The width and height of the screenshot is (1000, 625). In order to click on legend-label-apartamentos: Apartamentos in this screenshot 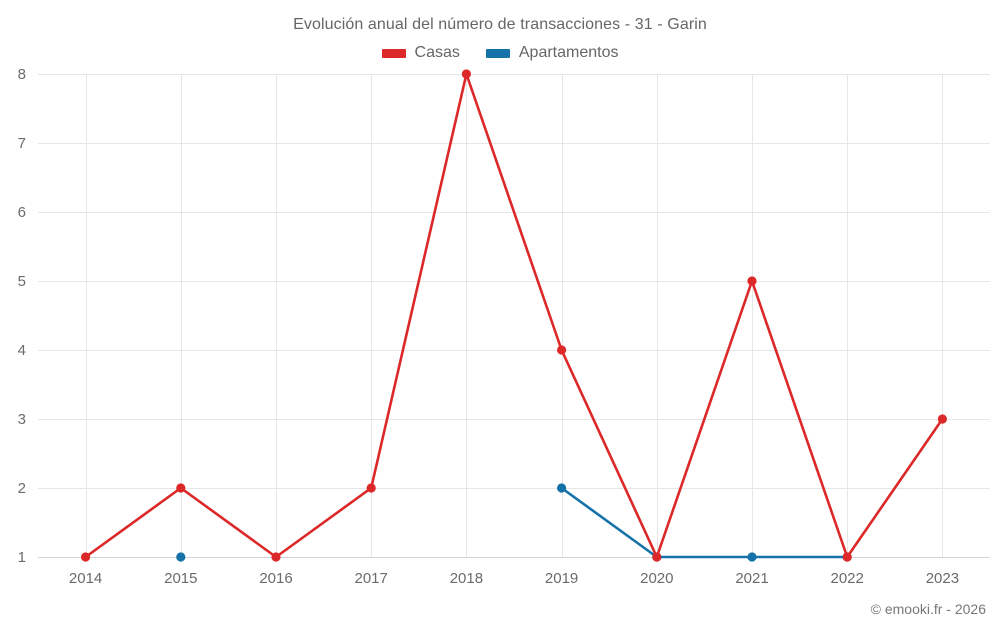, I will do `click(568, 52)`.